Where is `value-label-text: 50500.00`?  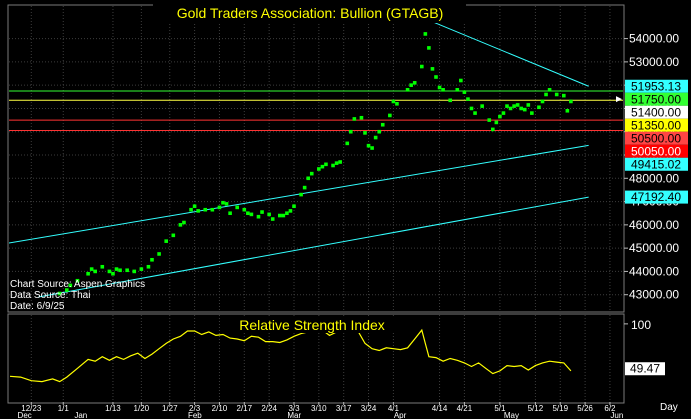
value-label-text: 50500.00 is located at coordinates (656, 138).